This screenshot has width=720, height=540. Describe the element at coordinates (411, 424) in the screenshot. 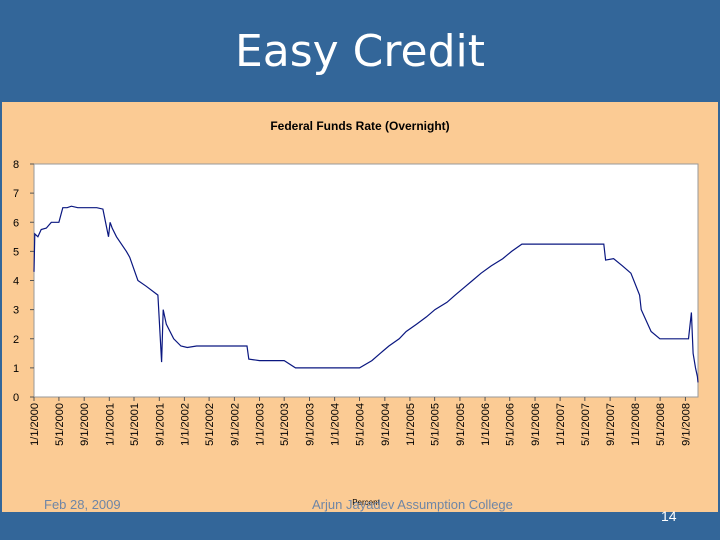

I see `x-tick-label: 1/1/2005` at that location.